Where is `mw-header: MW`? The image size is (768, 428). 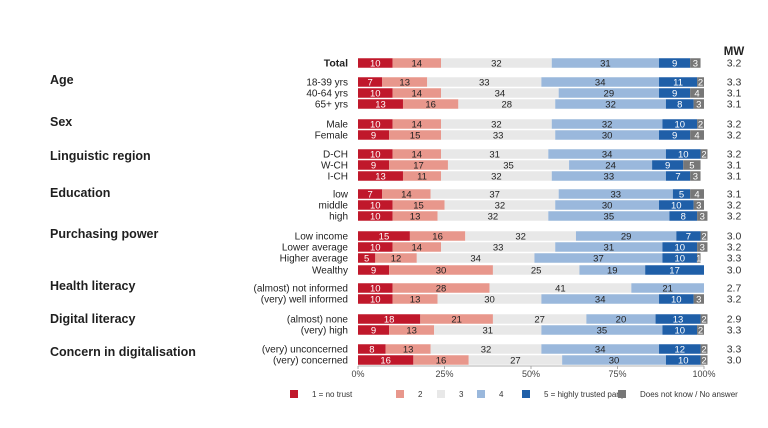 mw-header: MW is located at coordinates (734, 52).